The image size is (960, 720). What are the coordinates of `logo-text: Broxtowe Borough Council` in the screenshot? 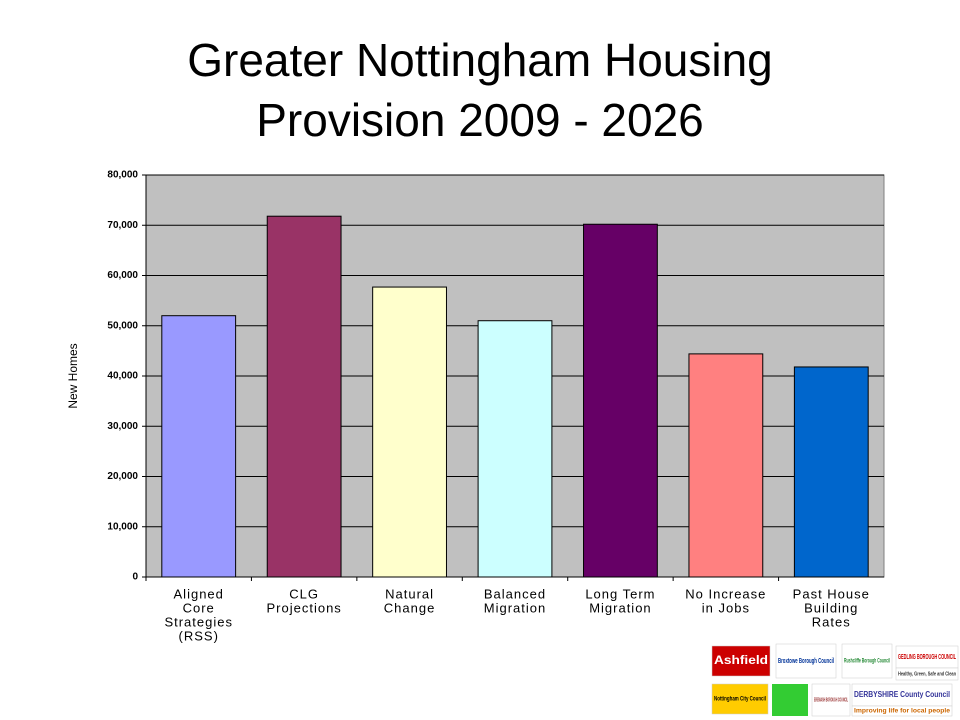 It's located at (806, 661).